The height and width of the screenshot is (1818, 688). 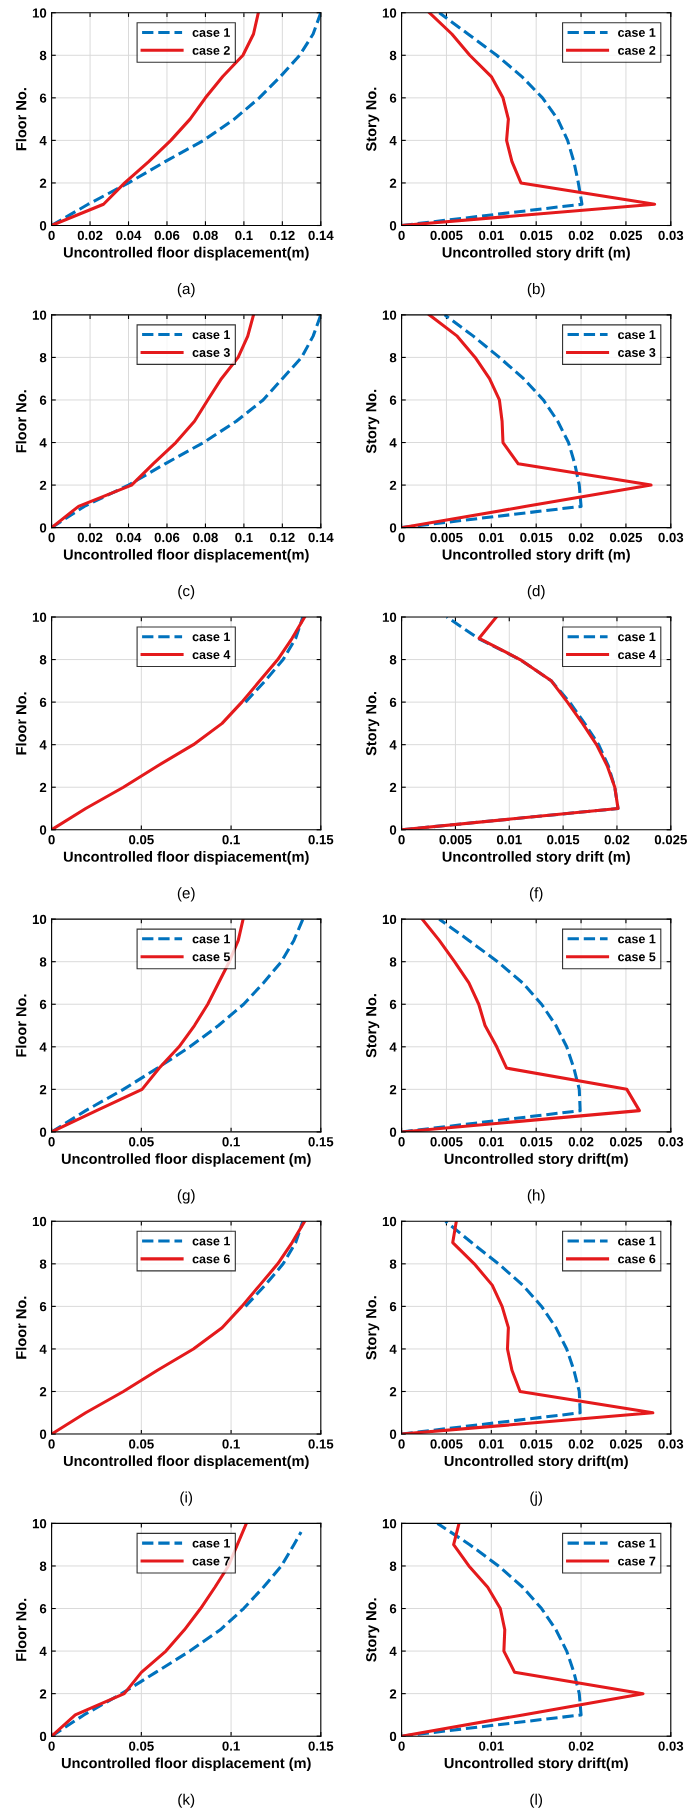 I want to click on legend-label: case 5, so click(x=637, y=957).